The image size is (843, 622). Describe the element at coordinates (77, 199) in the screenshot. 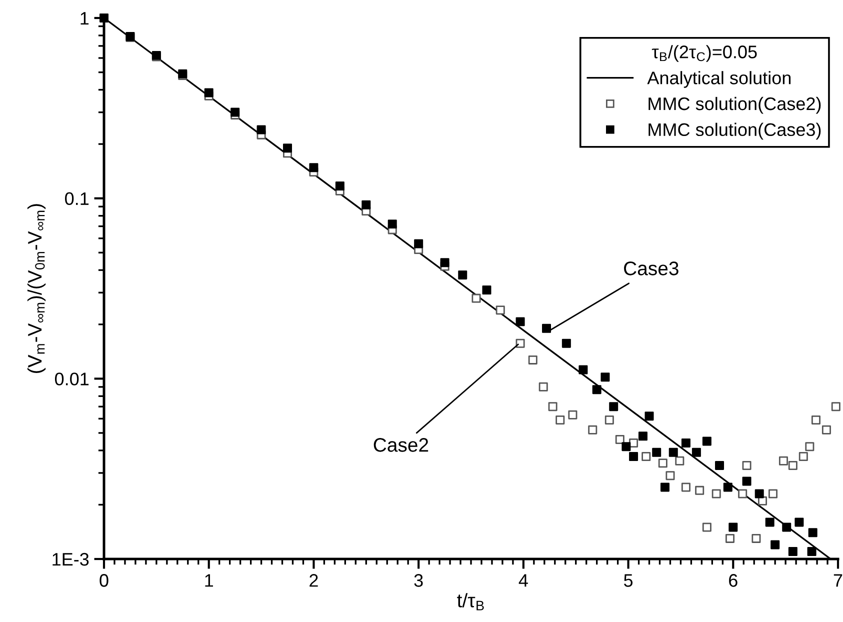

I see `y-tick-label: 0.1` at that location.